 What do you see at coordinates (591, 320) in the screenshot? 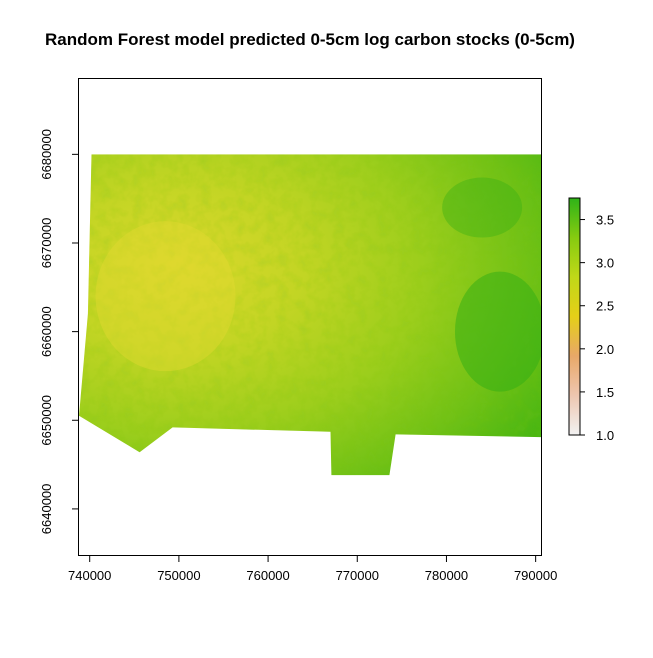
I see `legend: 1.0 1.5 2.0 2.5 3.0 3.5` at bounding box center [591, 320].